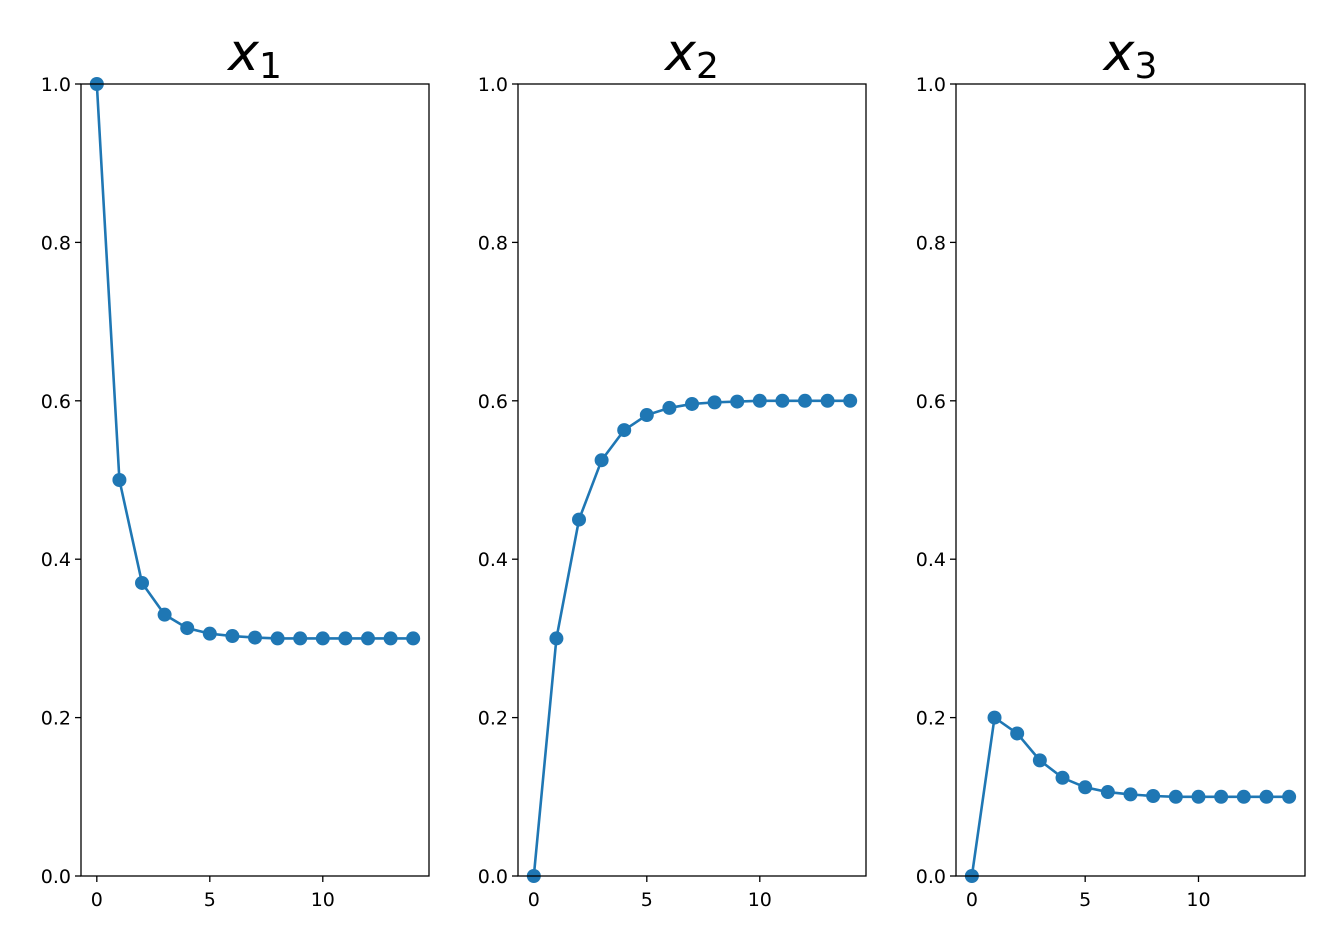 This screenshot has width=1324, height=940. I want to click on subplot-title: x2, so click(691, 55).